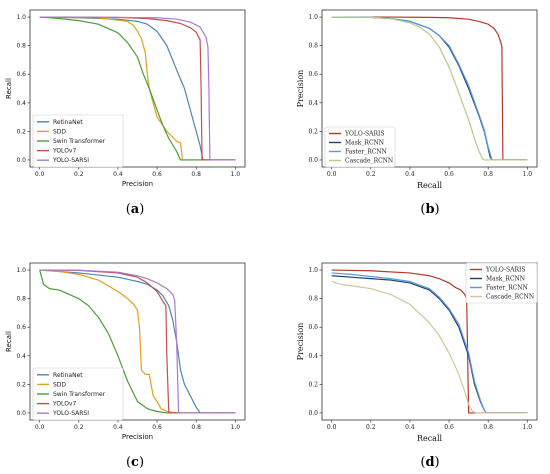 The image size is (550, 474). I want to click on panel-label: (c), so click(135, 462).